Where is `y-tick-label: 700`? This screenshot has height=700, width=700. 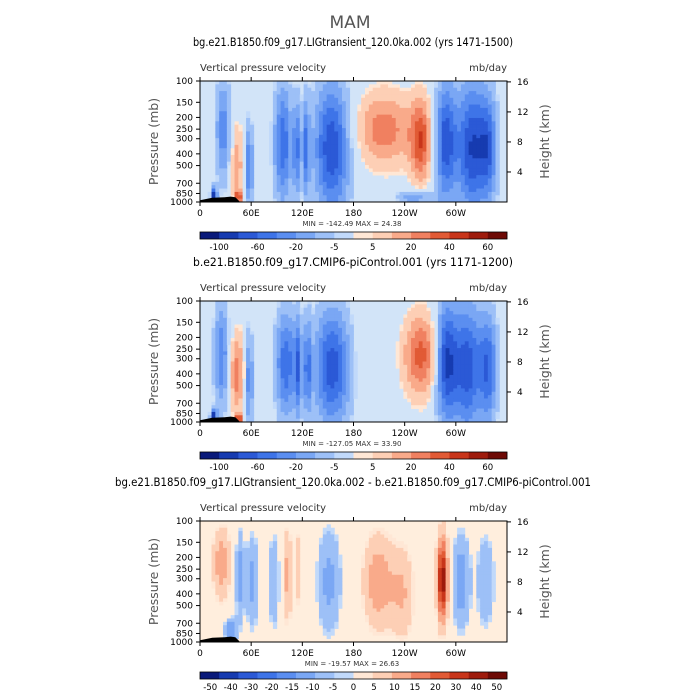
y-tick-label: 700 is located at coordinates (184, 404).